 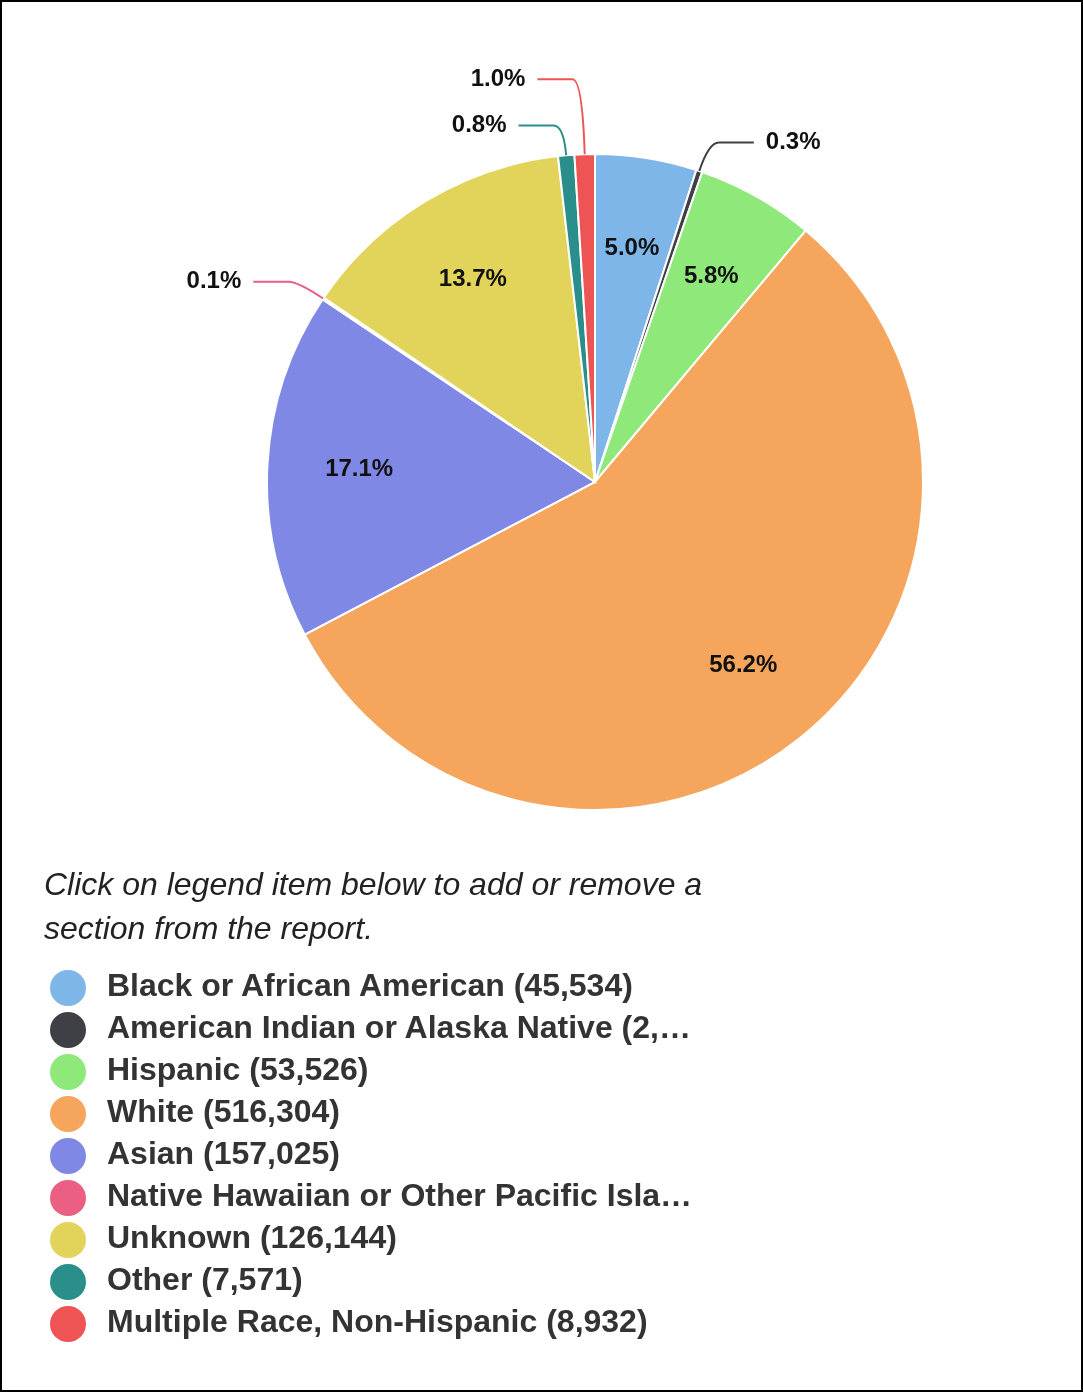 I want to click on data-label: 13.7%, so click(x=472, y=278).